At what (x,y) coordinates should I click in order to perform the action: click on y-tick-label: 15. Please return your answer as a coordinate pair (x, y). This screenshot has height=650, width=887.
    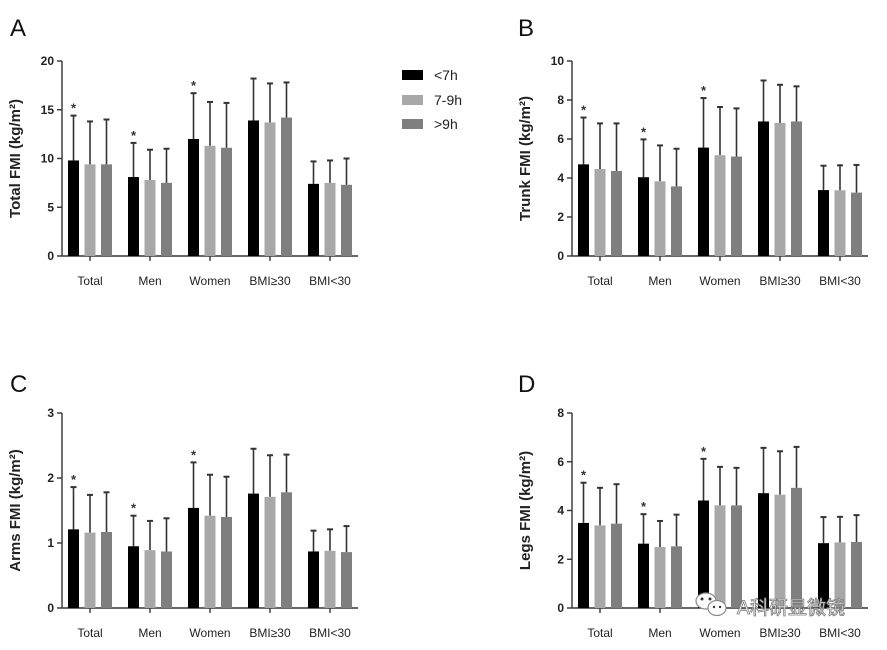
    Looking at the image, I should click on (48, 110).